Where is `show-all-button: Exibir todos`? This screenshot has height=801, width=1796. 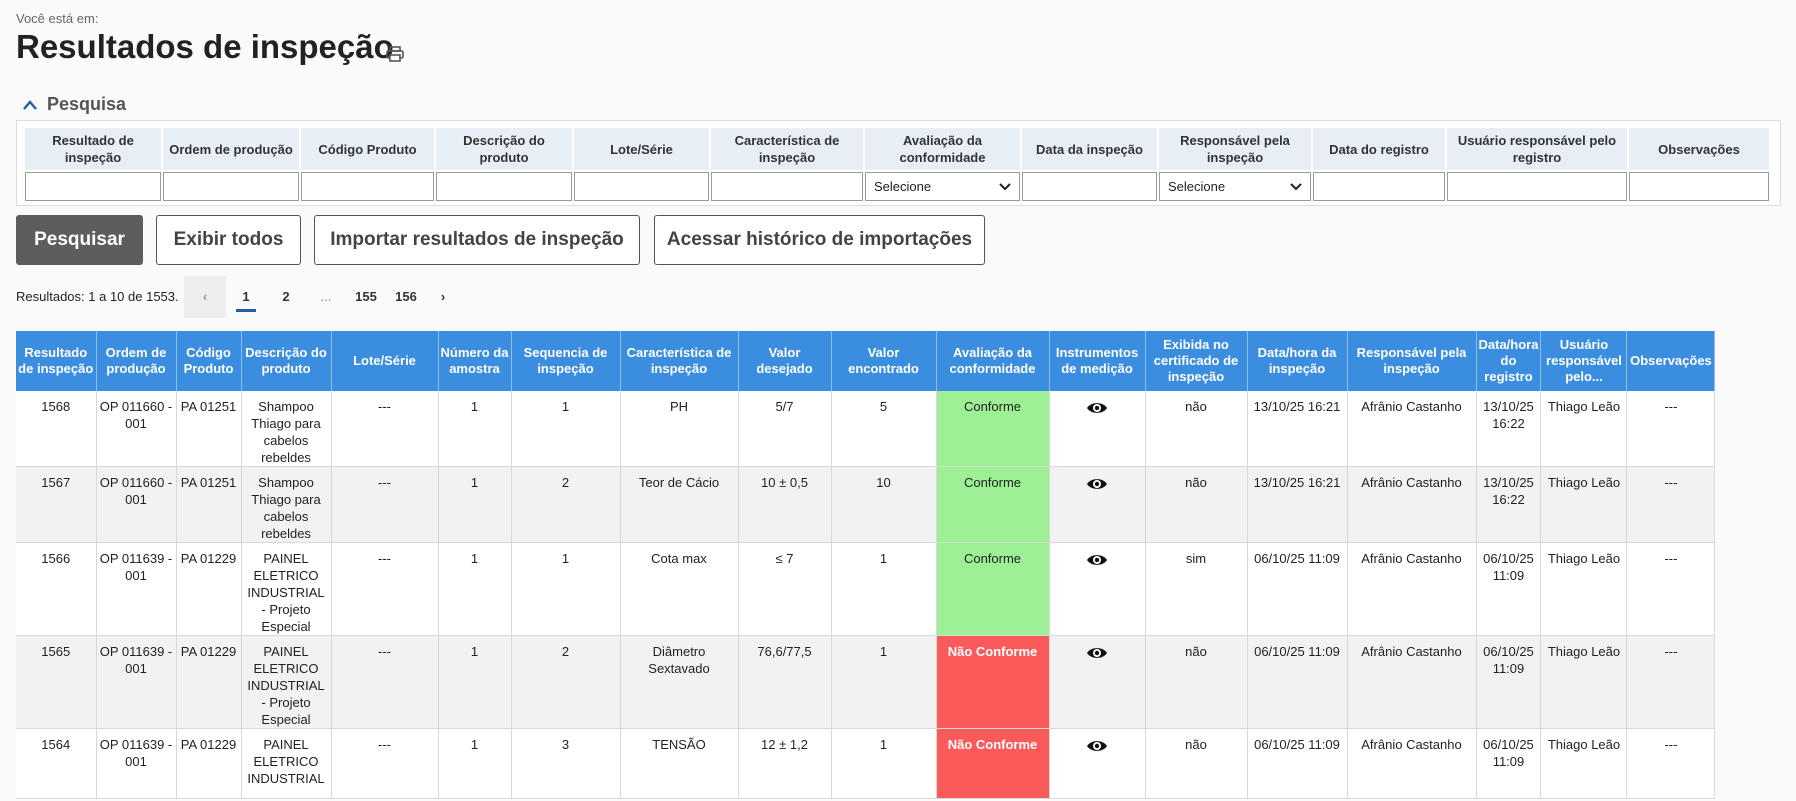
show-all-button: Exibir todos is located at coordinates (228, 240).